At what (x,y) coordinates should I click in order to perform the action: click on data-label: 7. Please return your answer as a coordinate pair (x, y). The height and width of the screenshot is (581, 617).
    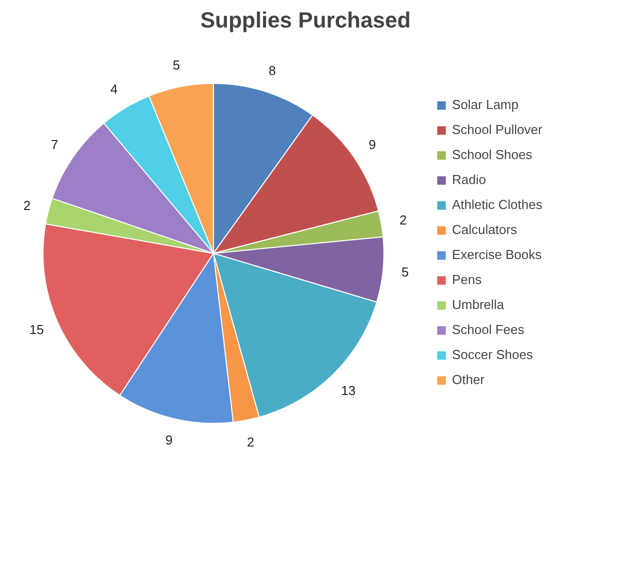
    Looking at the image, I should click on (54, 144).